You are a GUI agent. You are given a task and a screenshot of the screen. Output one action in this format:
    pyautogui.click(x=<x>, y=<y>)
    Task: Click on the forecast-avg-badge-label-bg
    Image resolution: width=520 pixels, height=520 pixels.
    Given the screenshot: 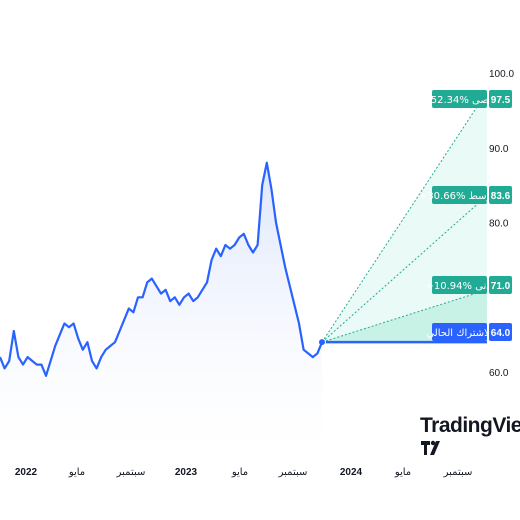 What is the action you would take?
    pyautogui.click(x=459, y=195)
    